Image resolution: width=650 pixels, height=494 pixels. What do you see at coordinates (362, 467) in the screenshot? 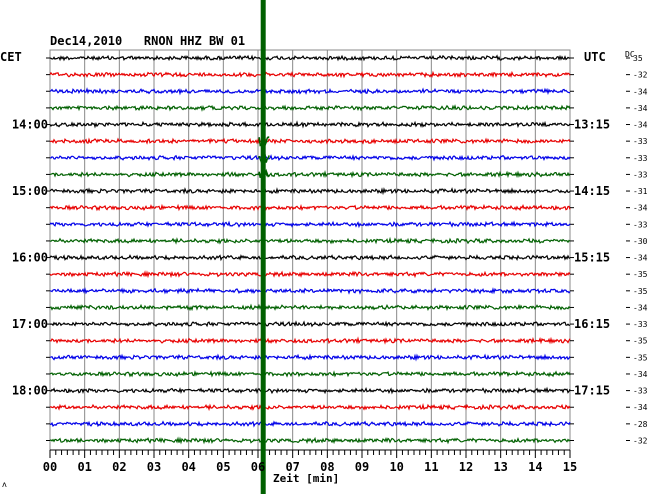
I see `x-tick-label: 09` at bounding box center [362, 467].